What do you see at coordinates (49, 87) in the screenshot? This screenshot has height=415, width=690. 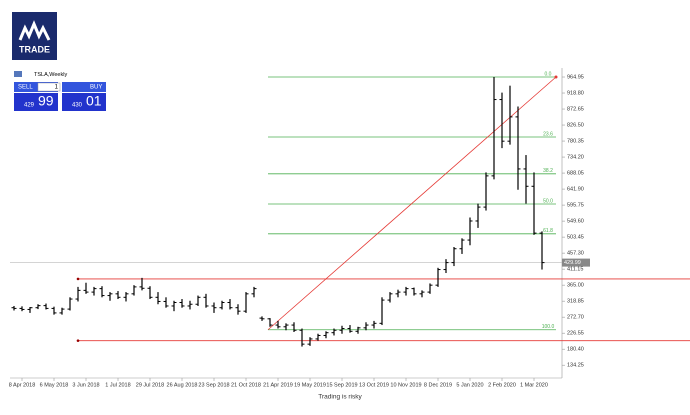 I see `lot-field` at bounding box center [49, 87].